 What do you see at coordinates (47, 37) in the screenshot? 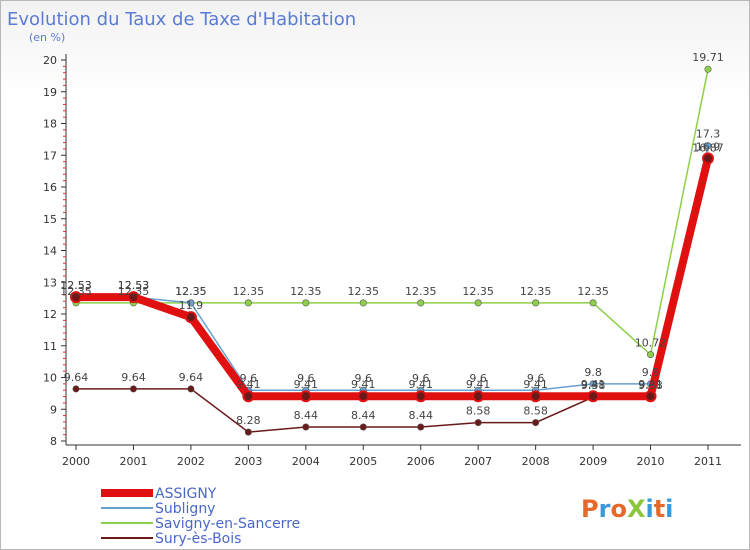
I see `chart-subtitle: (en %)` at bounding box center [47, 37].